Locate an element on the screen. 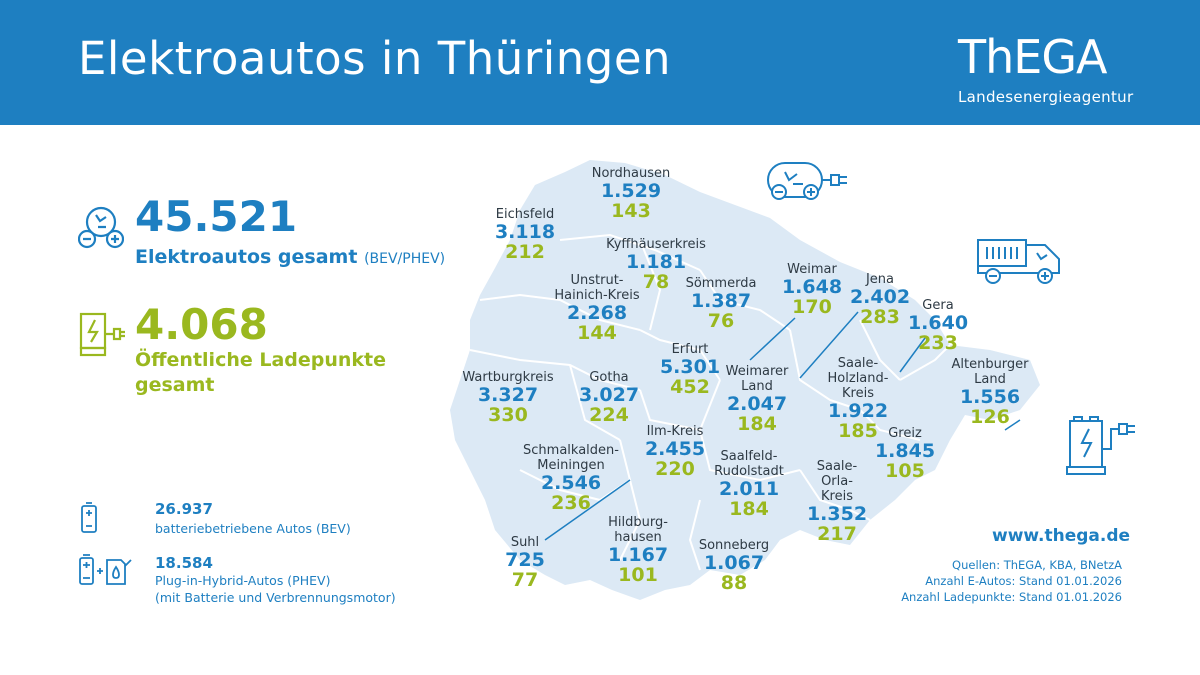  district-wartburgkreis: Wartburgkreis 3.327 330 is located at coordinates (507, 397).